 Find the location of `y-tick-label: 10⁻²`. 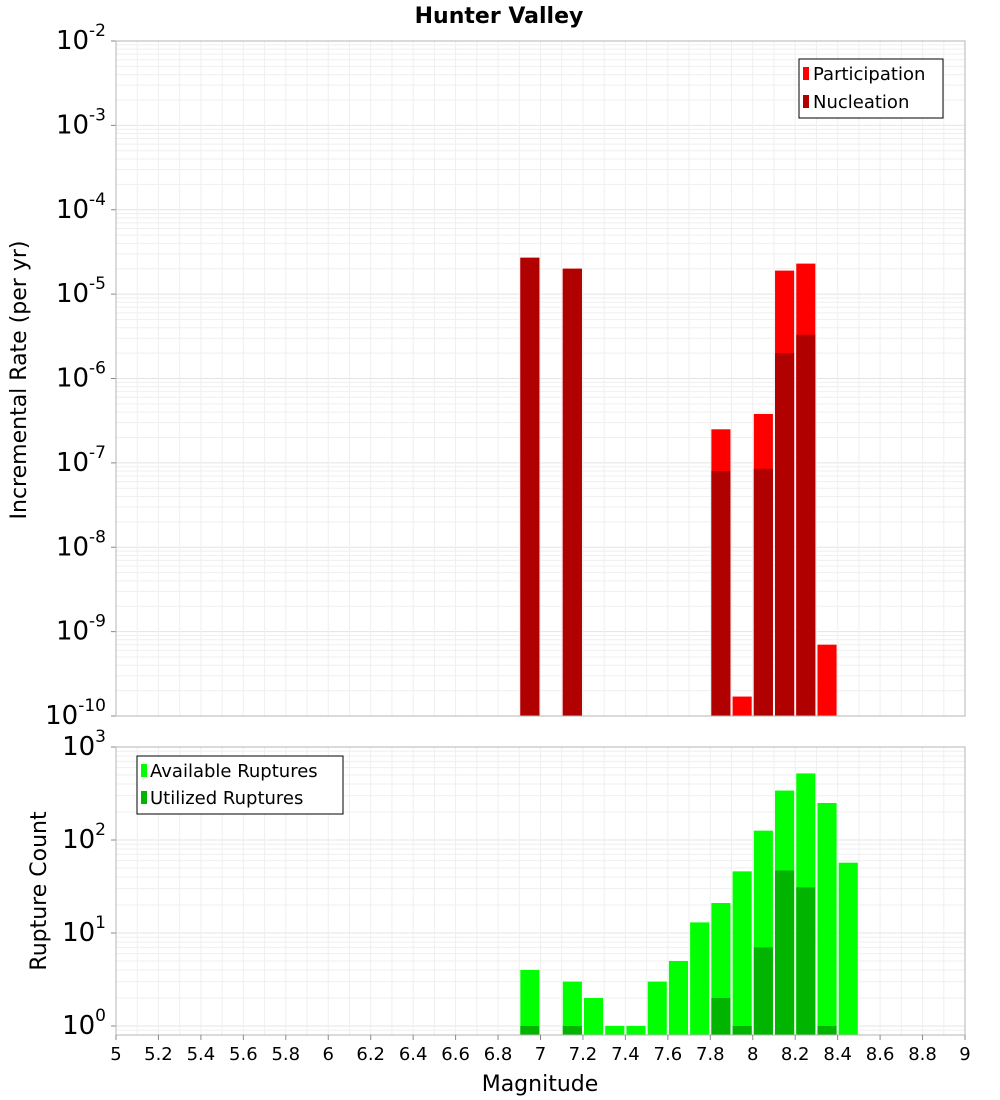

y-tick-label: 10⁻² is located at coordinates (81, 38).